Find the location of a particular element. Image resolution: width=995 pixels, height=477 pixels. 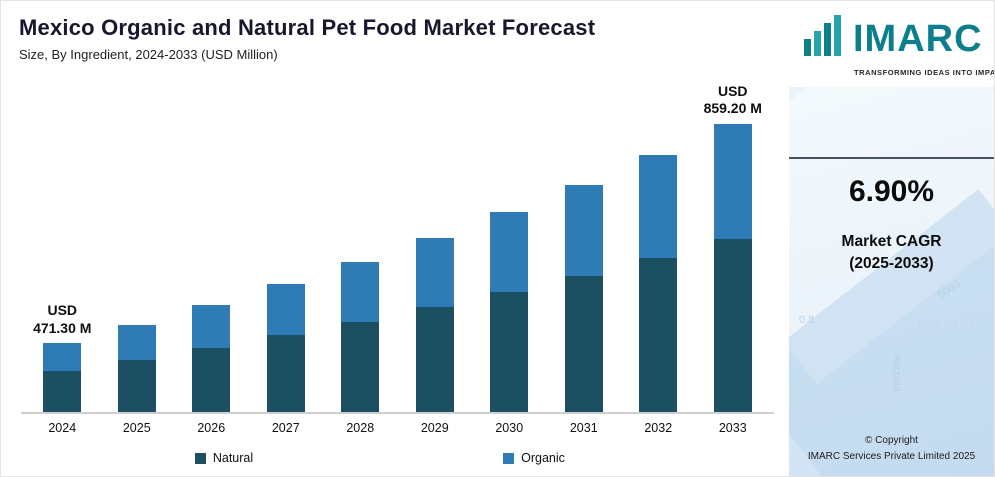

legend-label: Natural is located at coordinates (233, 458).